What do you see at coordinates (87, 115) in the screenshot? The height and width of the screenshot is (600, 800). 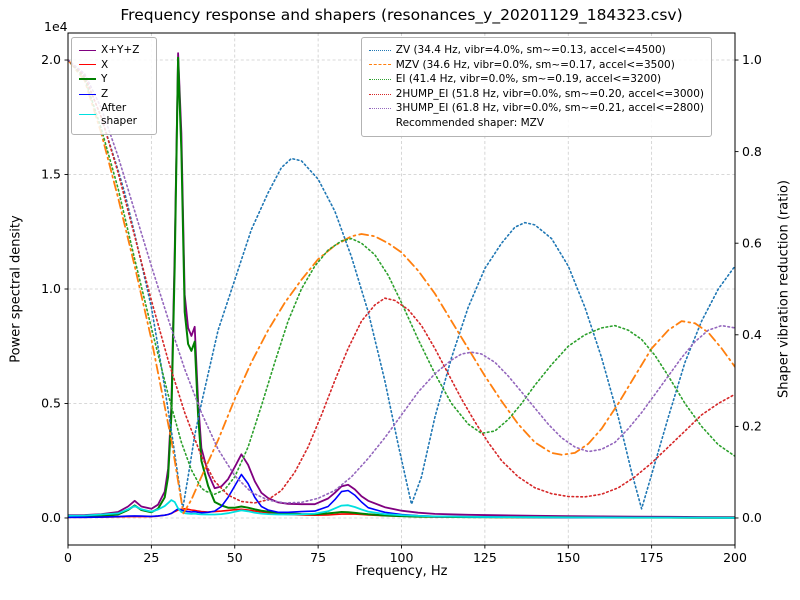 I see `line-swatch-after-shaper` at bounding box center [87, 115].